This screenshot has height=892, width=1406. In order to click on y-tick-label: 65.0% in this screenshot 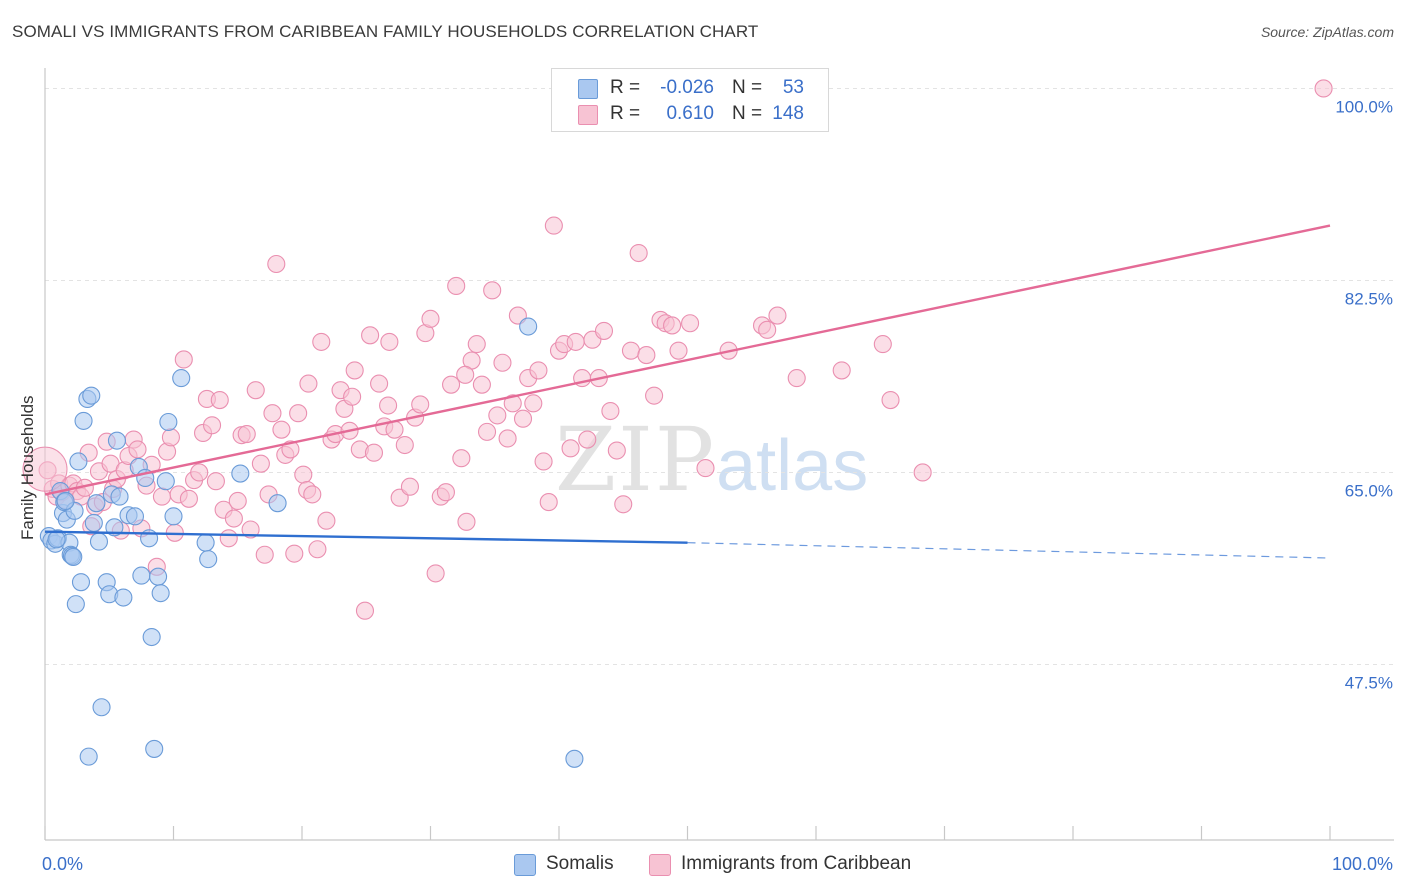, I will do `click(1369, 490)`.